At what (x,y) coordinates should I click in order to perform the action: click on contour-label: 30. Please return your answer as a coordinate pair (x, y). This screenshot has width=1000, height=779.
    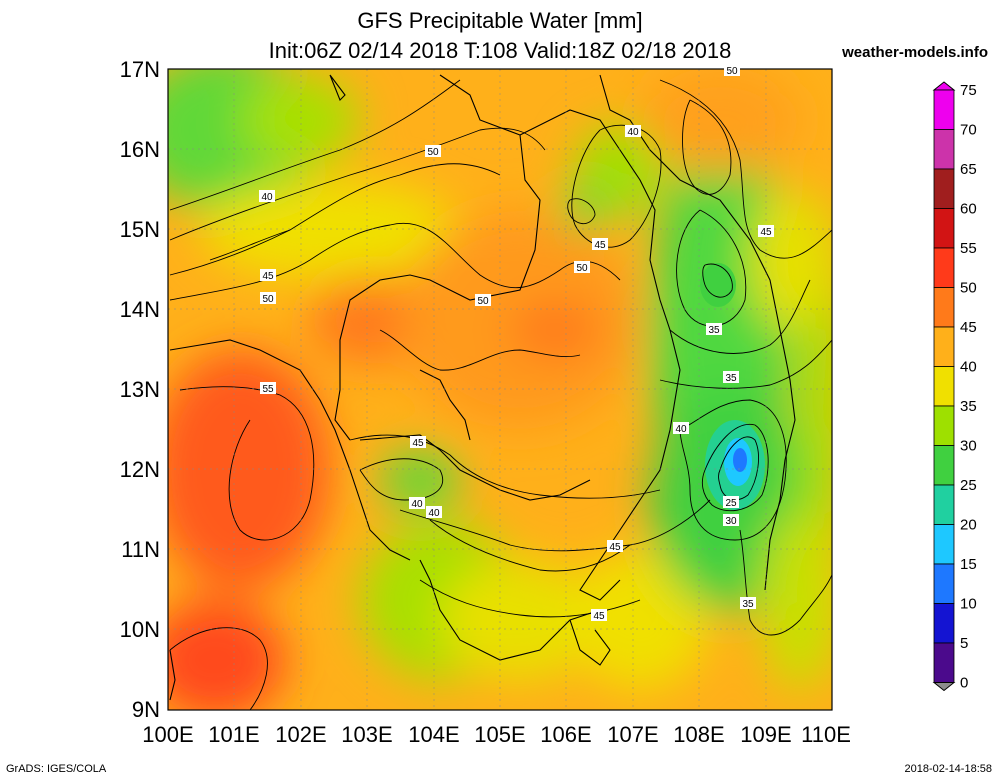
    Looking at the image, I should click on (731, 521).